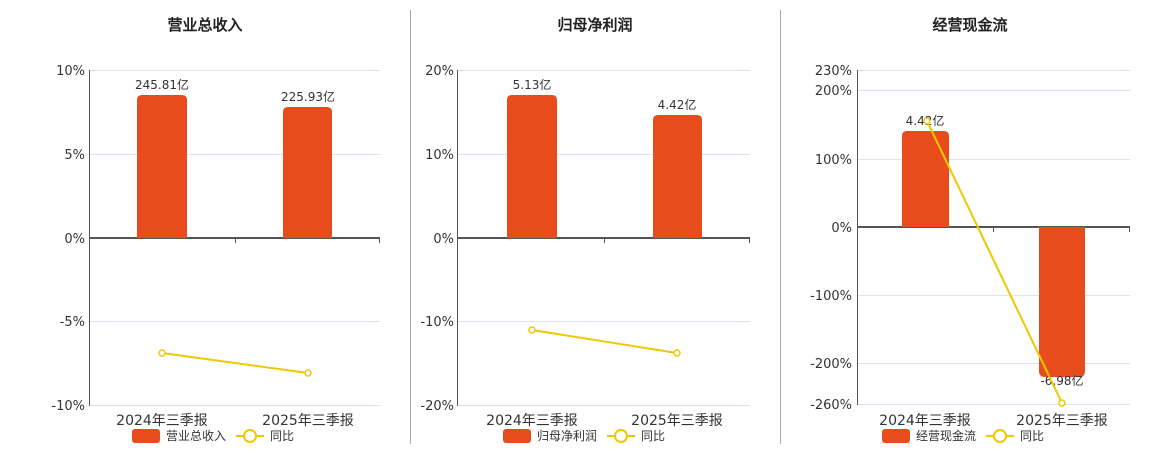 This screenshot has width=1160, height=450. What do you see at coordinates (72, 322) in the screenshot?
I see `y-tick: -5%` at bounding box center [72, 322].